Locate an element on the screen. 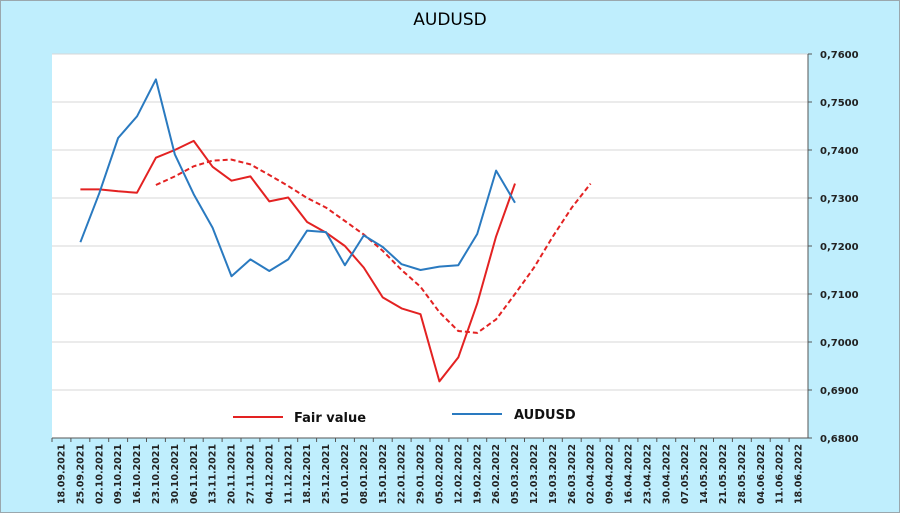 The width and height of the screenshot is (900, 513). x-tick-label: 28.05.2022 is located at coordinates (742, 474).